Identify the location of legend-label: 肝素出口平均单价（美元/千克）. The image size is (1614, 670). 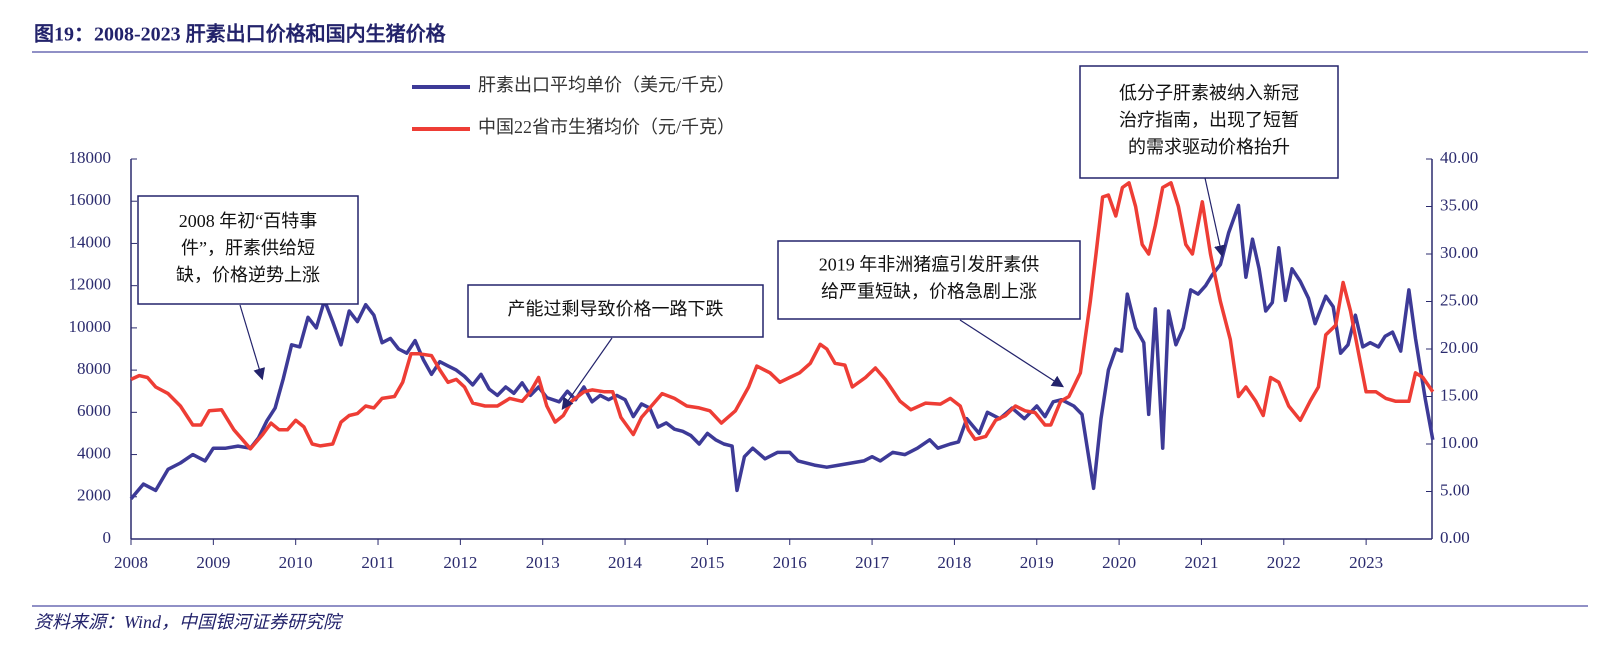
(606, 85).